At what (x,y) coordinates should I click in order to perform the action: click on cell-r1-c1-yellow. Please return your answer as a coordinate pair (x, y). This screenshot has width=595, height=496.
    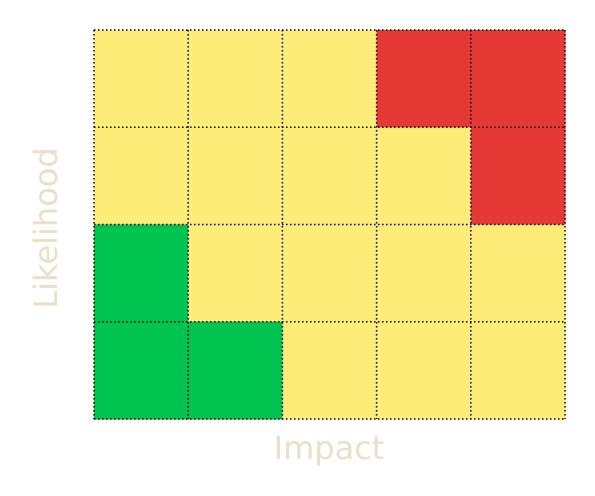
    Looking at the image, I should click on (141, 79).